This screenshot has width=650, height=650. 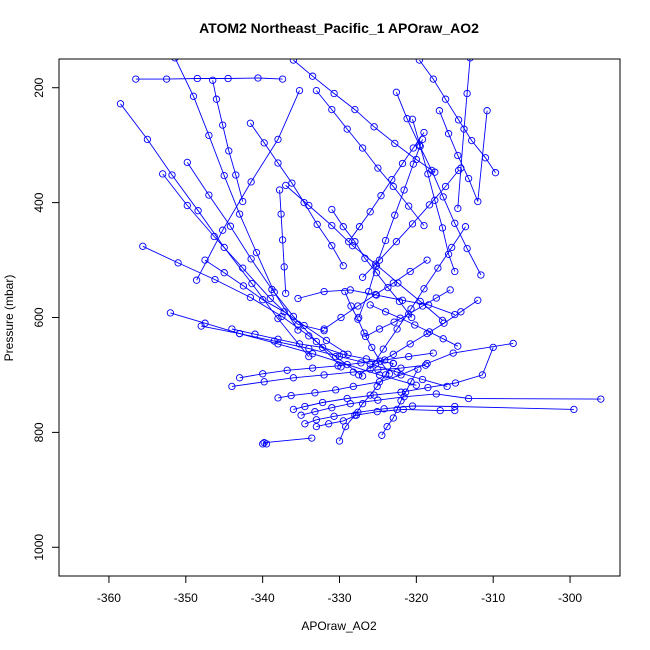 I want to click on y-tick-label: 200, so click(x=39, y=87).